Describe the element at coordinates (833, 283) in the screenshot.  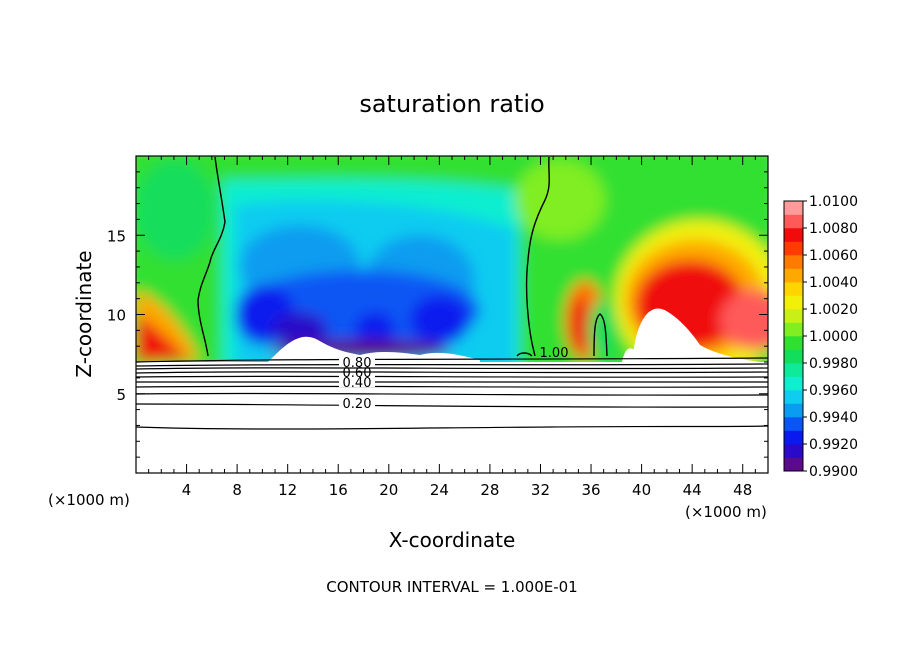
I see `colorbar-label: 1.0040` at that location.